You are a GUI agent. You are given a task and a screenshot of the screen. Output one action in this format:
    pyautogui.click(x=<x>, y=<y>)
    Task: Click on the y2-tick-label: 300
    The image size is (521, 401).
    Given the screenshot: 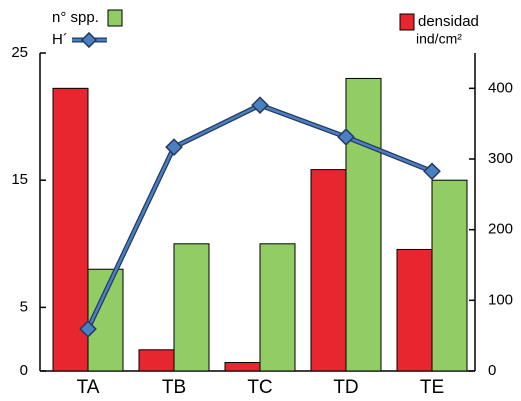 What is the action you would take?
    pyautogui.click(x=500, y=158)
    